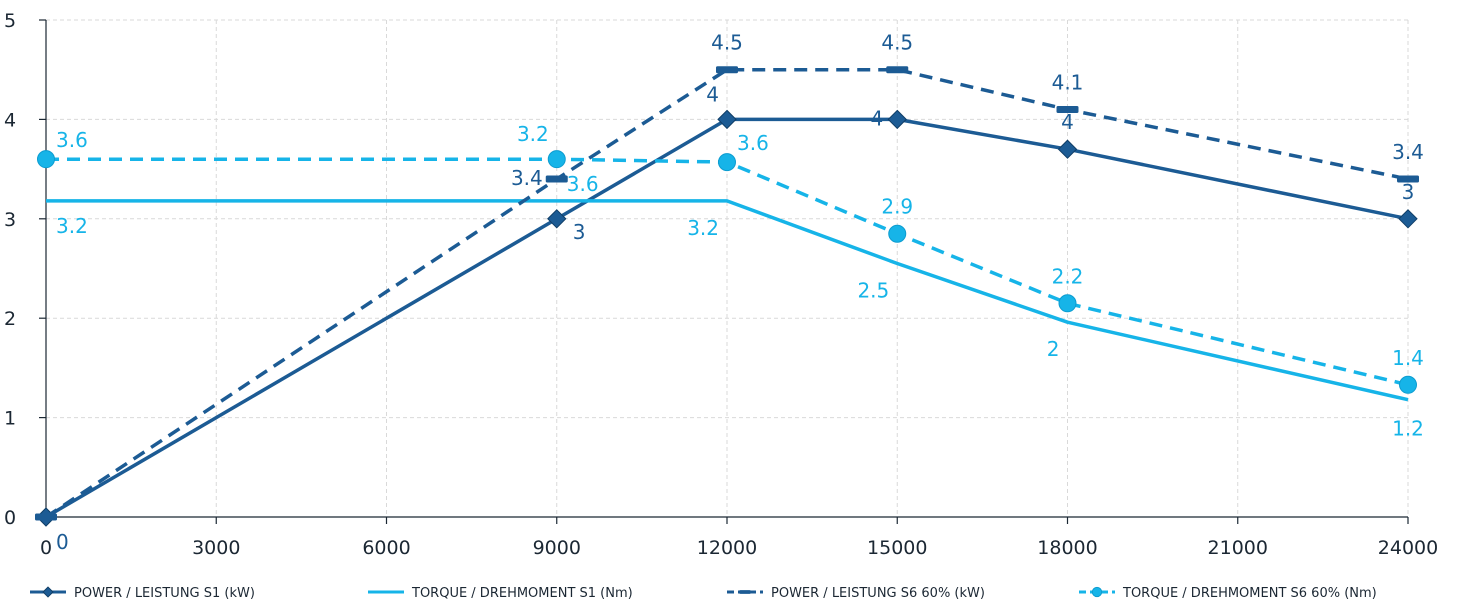  I want to click on legend-label: TORQUE / DREHMOMENT S6 60% (Nm), so click(1249, 593).